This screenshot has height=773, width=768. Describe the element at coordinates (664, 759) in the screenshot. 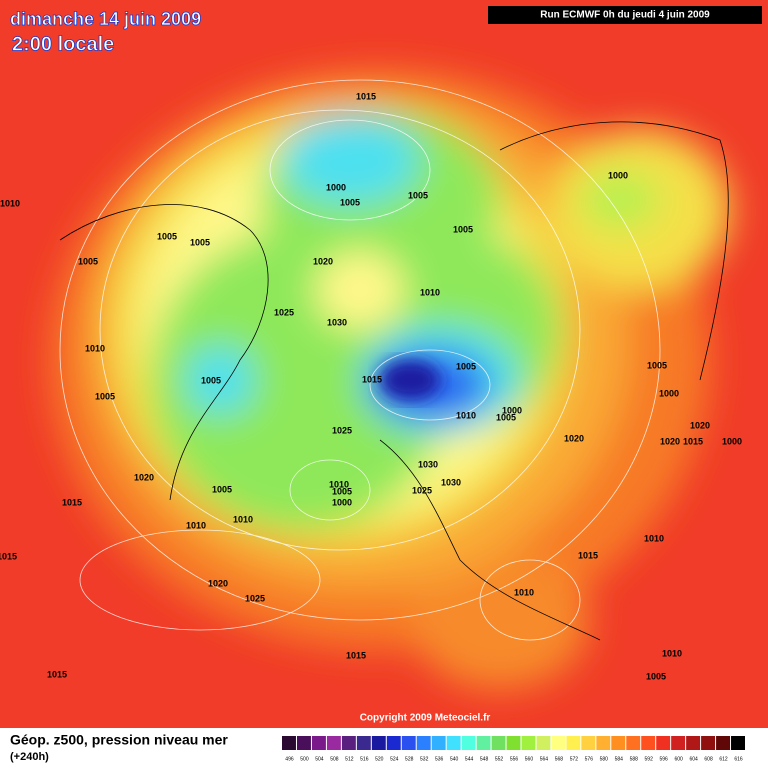

I see `legend-label: 596` at that location.